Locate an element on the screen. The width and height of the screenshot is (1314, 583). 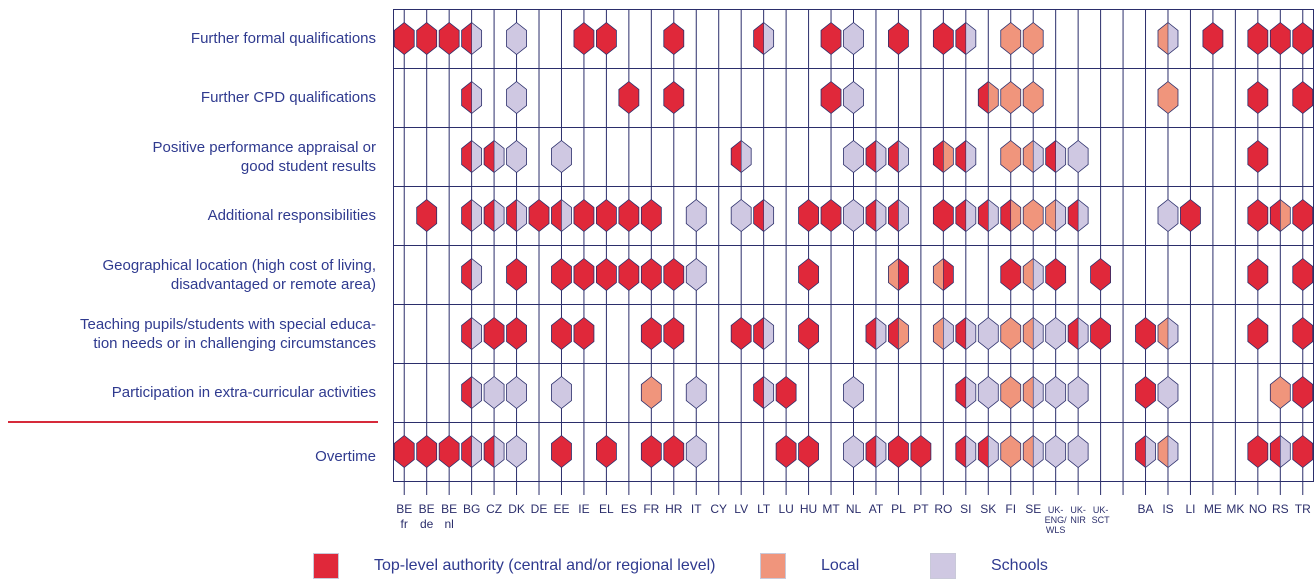
column-label-line: BE is located at coordinates (404, 509).